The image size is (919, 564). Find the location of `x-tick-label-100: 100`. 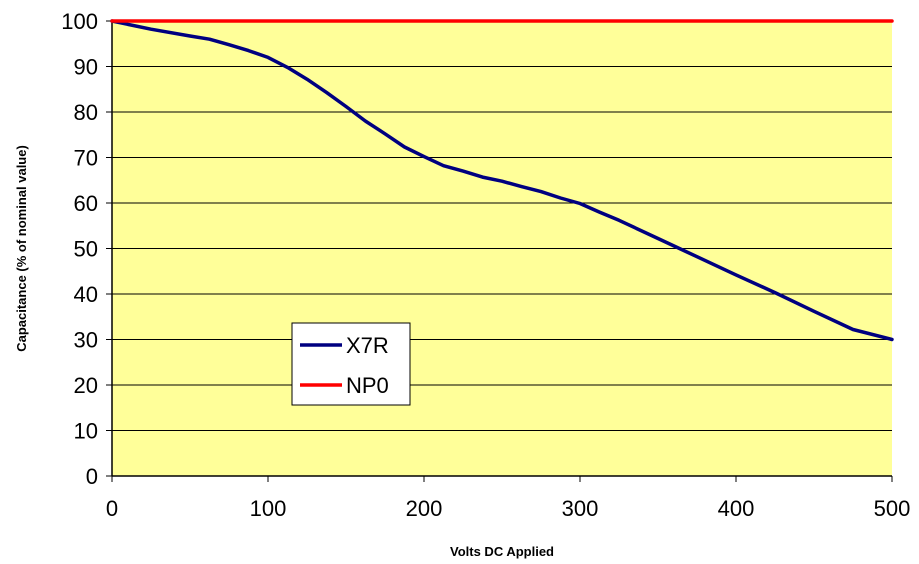

x-tick-label-100: 100 is located at coordinates (268, 508).